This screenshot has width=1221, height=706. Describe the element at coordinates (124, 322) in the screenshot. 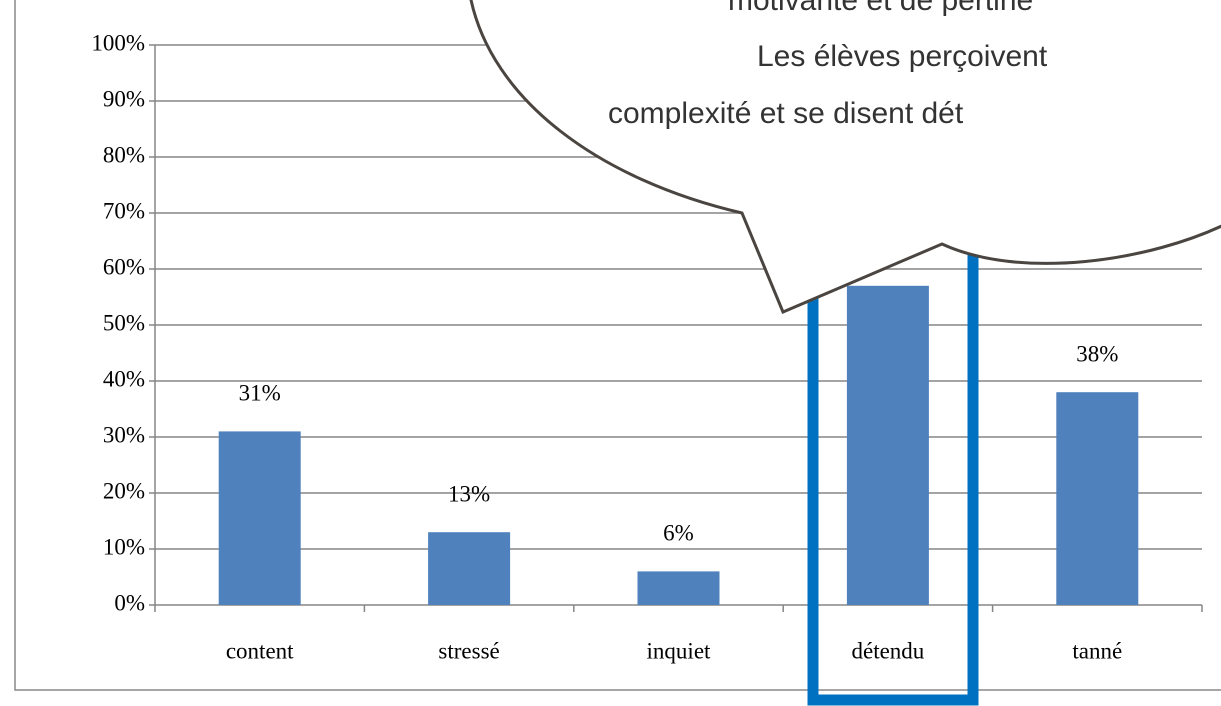

I see `y-tick-label: 50%` at that location.